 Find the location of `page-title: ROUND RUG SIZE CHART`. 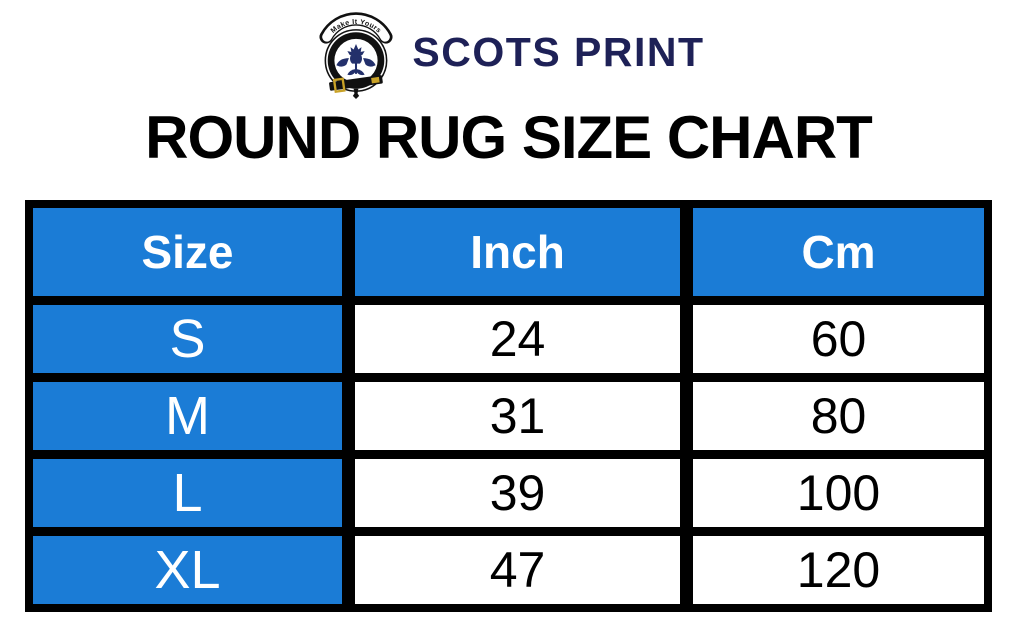

page-title: ROUND RUG SIZE CHART is located at coordinates (509, 137).